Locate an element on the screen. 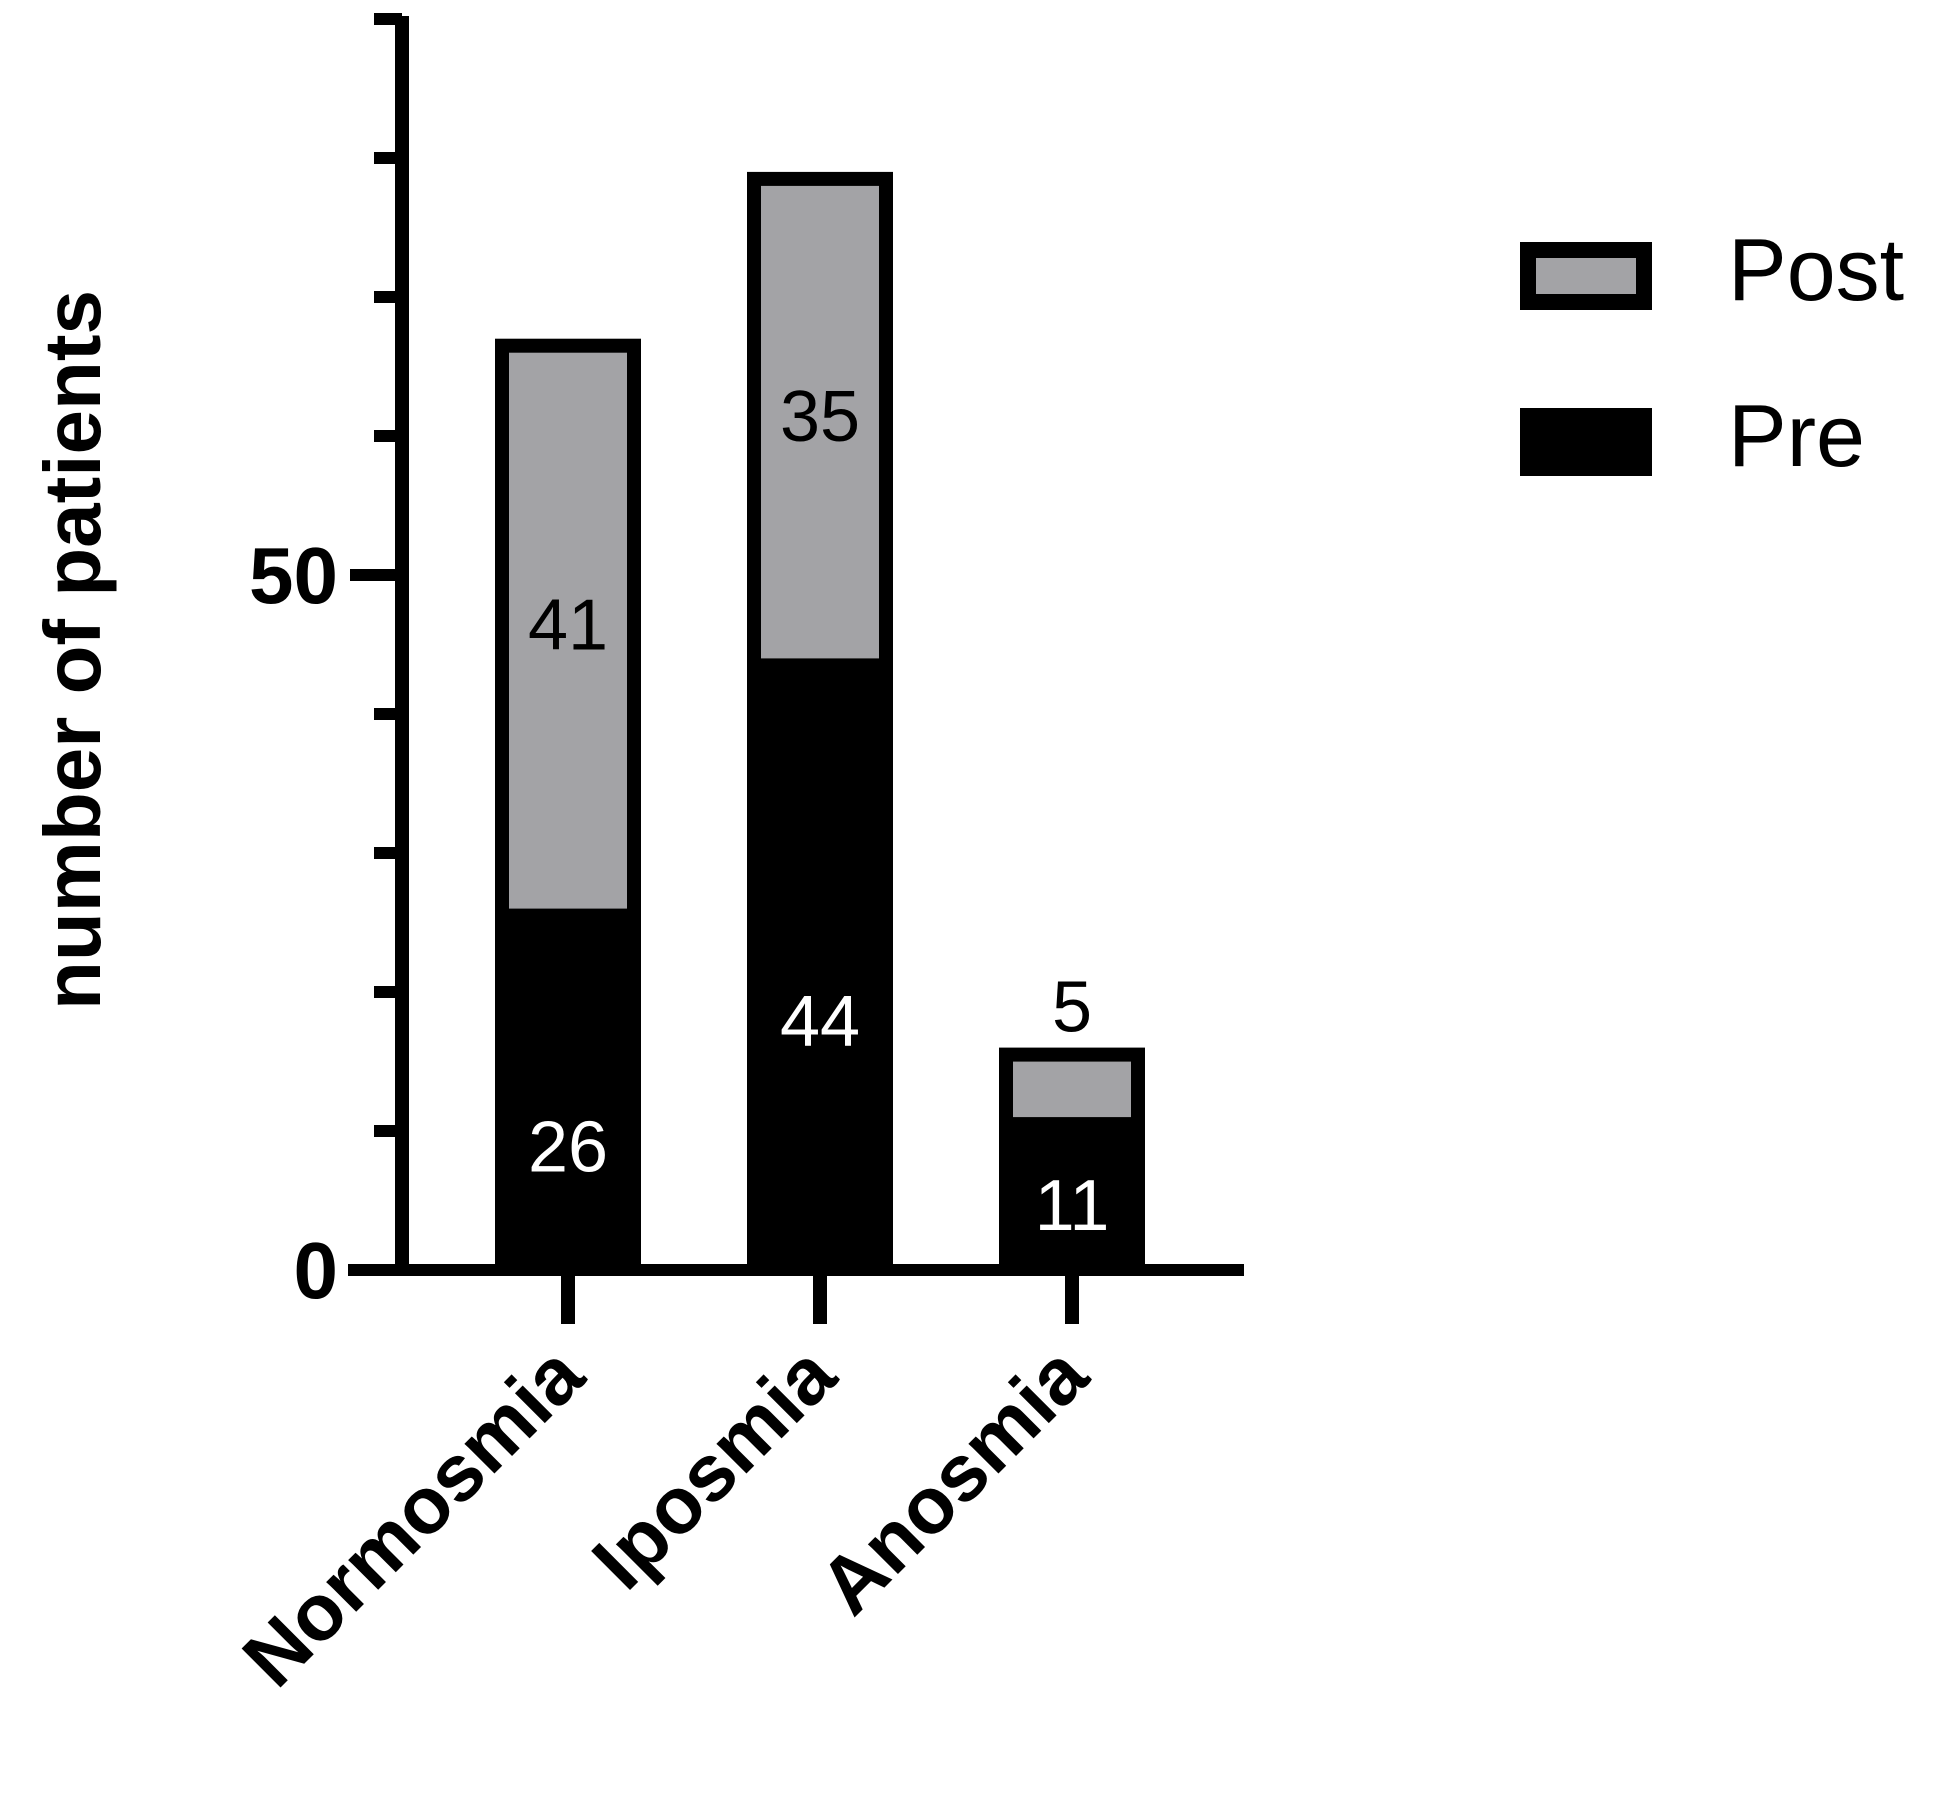 This screenshot has height=1800, width=1944. legend-label-pre: Pre is located at coordinates (1796, 435).